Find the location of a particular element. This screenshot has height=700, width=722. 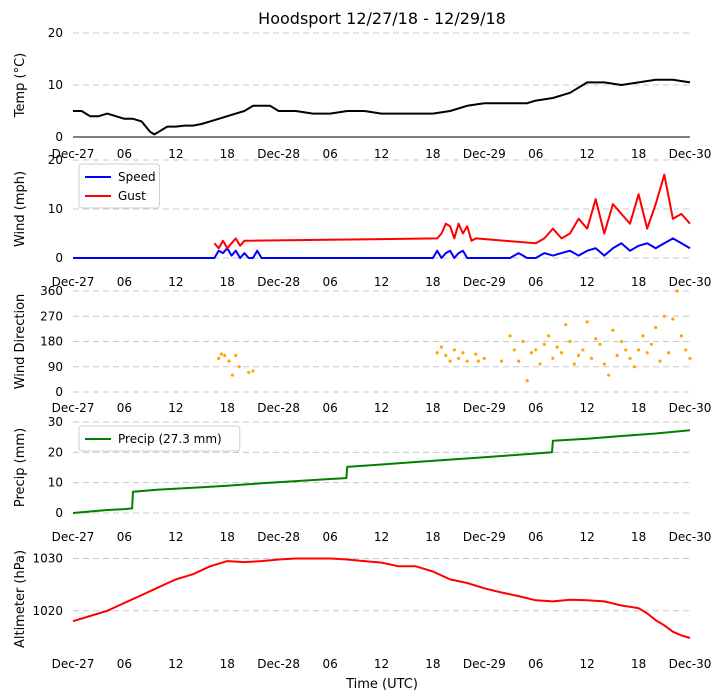

legend: Speed Gust is located at coordinates (119, 186).